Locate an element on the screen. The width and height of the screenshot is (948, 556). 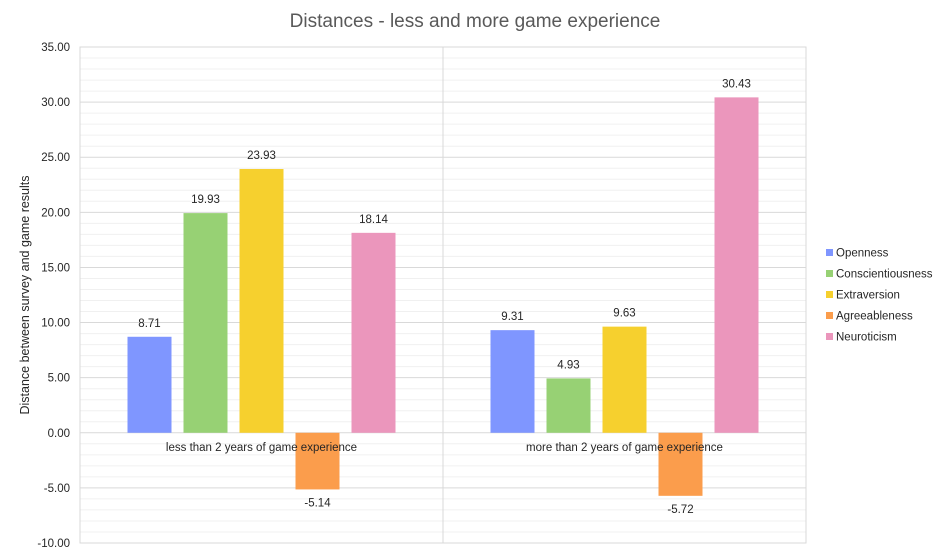
data-label: 9.63 is located at coordinates (624, 314).